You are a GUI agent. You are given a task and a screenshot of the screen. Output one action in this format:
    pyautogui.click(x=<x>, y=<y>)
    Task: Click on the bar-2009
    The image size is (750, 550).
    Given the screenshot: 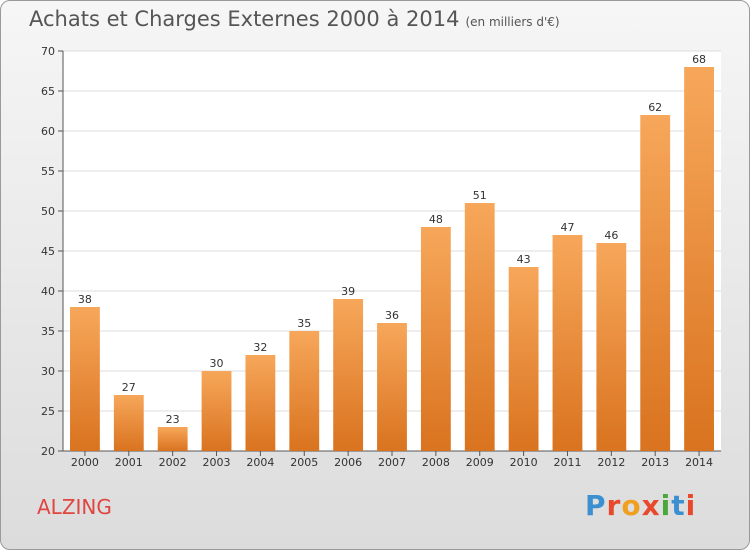 What is the action you would take?
    pyautogui.click(x=479, y=327)
    